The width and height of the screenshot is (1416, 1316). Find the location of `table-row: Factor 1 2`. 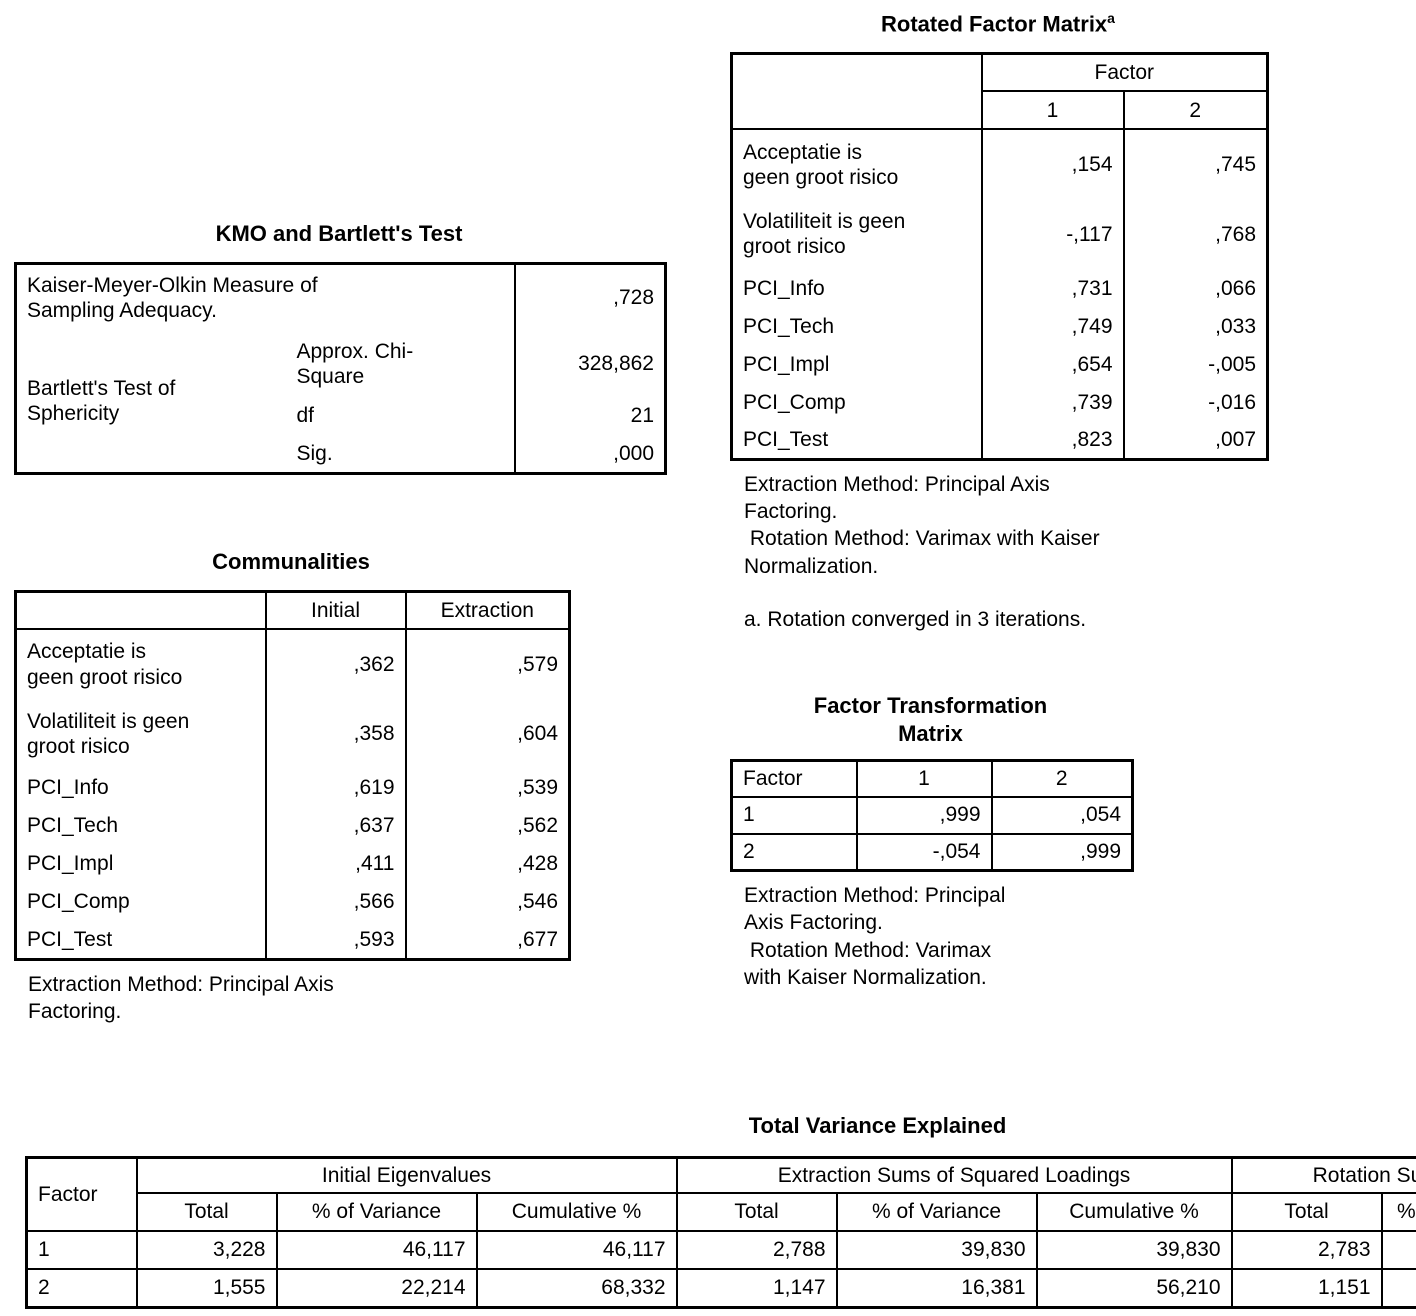

table-row: Factor 1 2 is located at coordinates (932, 779).